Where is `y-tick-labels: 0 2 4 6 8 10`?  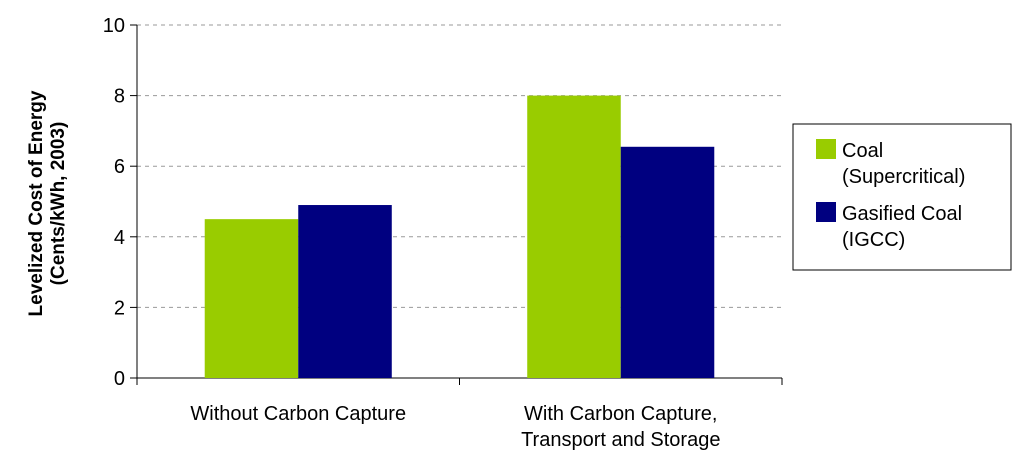 y-tick-labels: 0 2 4 6 8 10 is located at coordinates (114, 202).